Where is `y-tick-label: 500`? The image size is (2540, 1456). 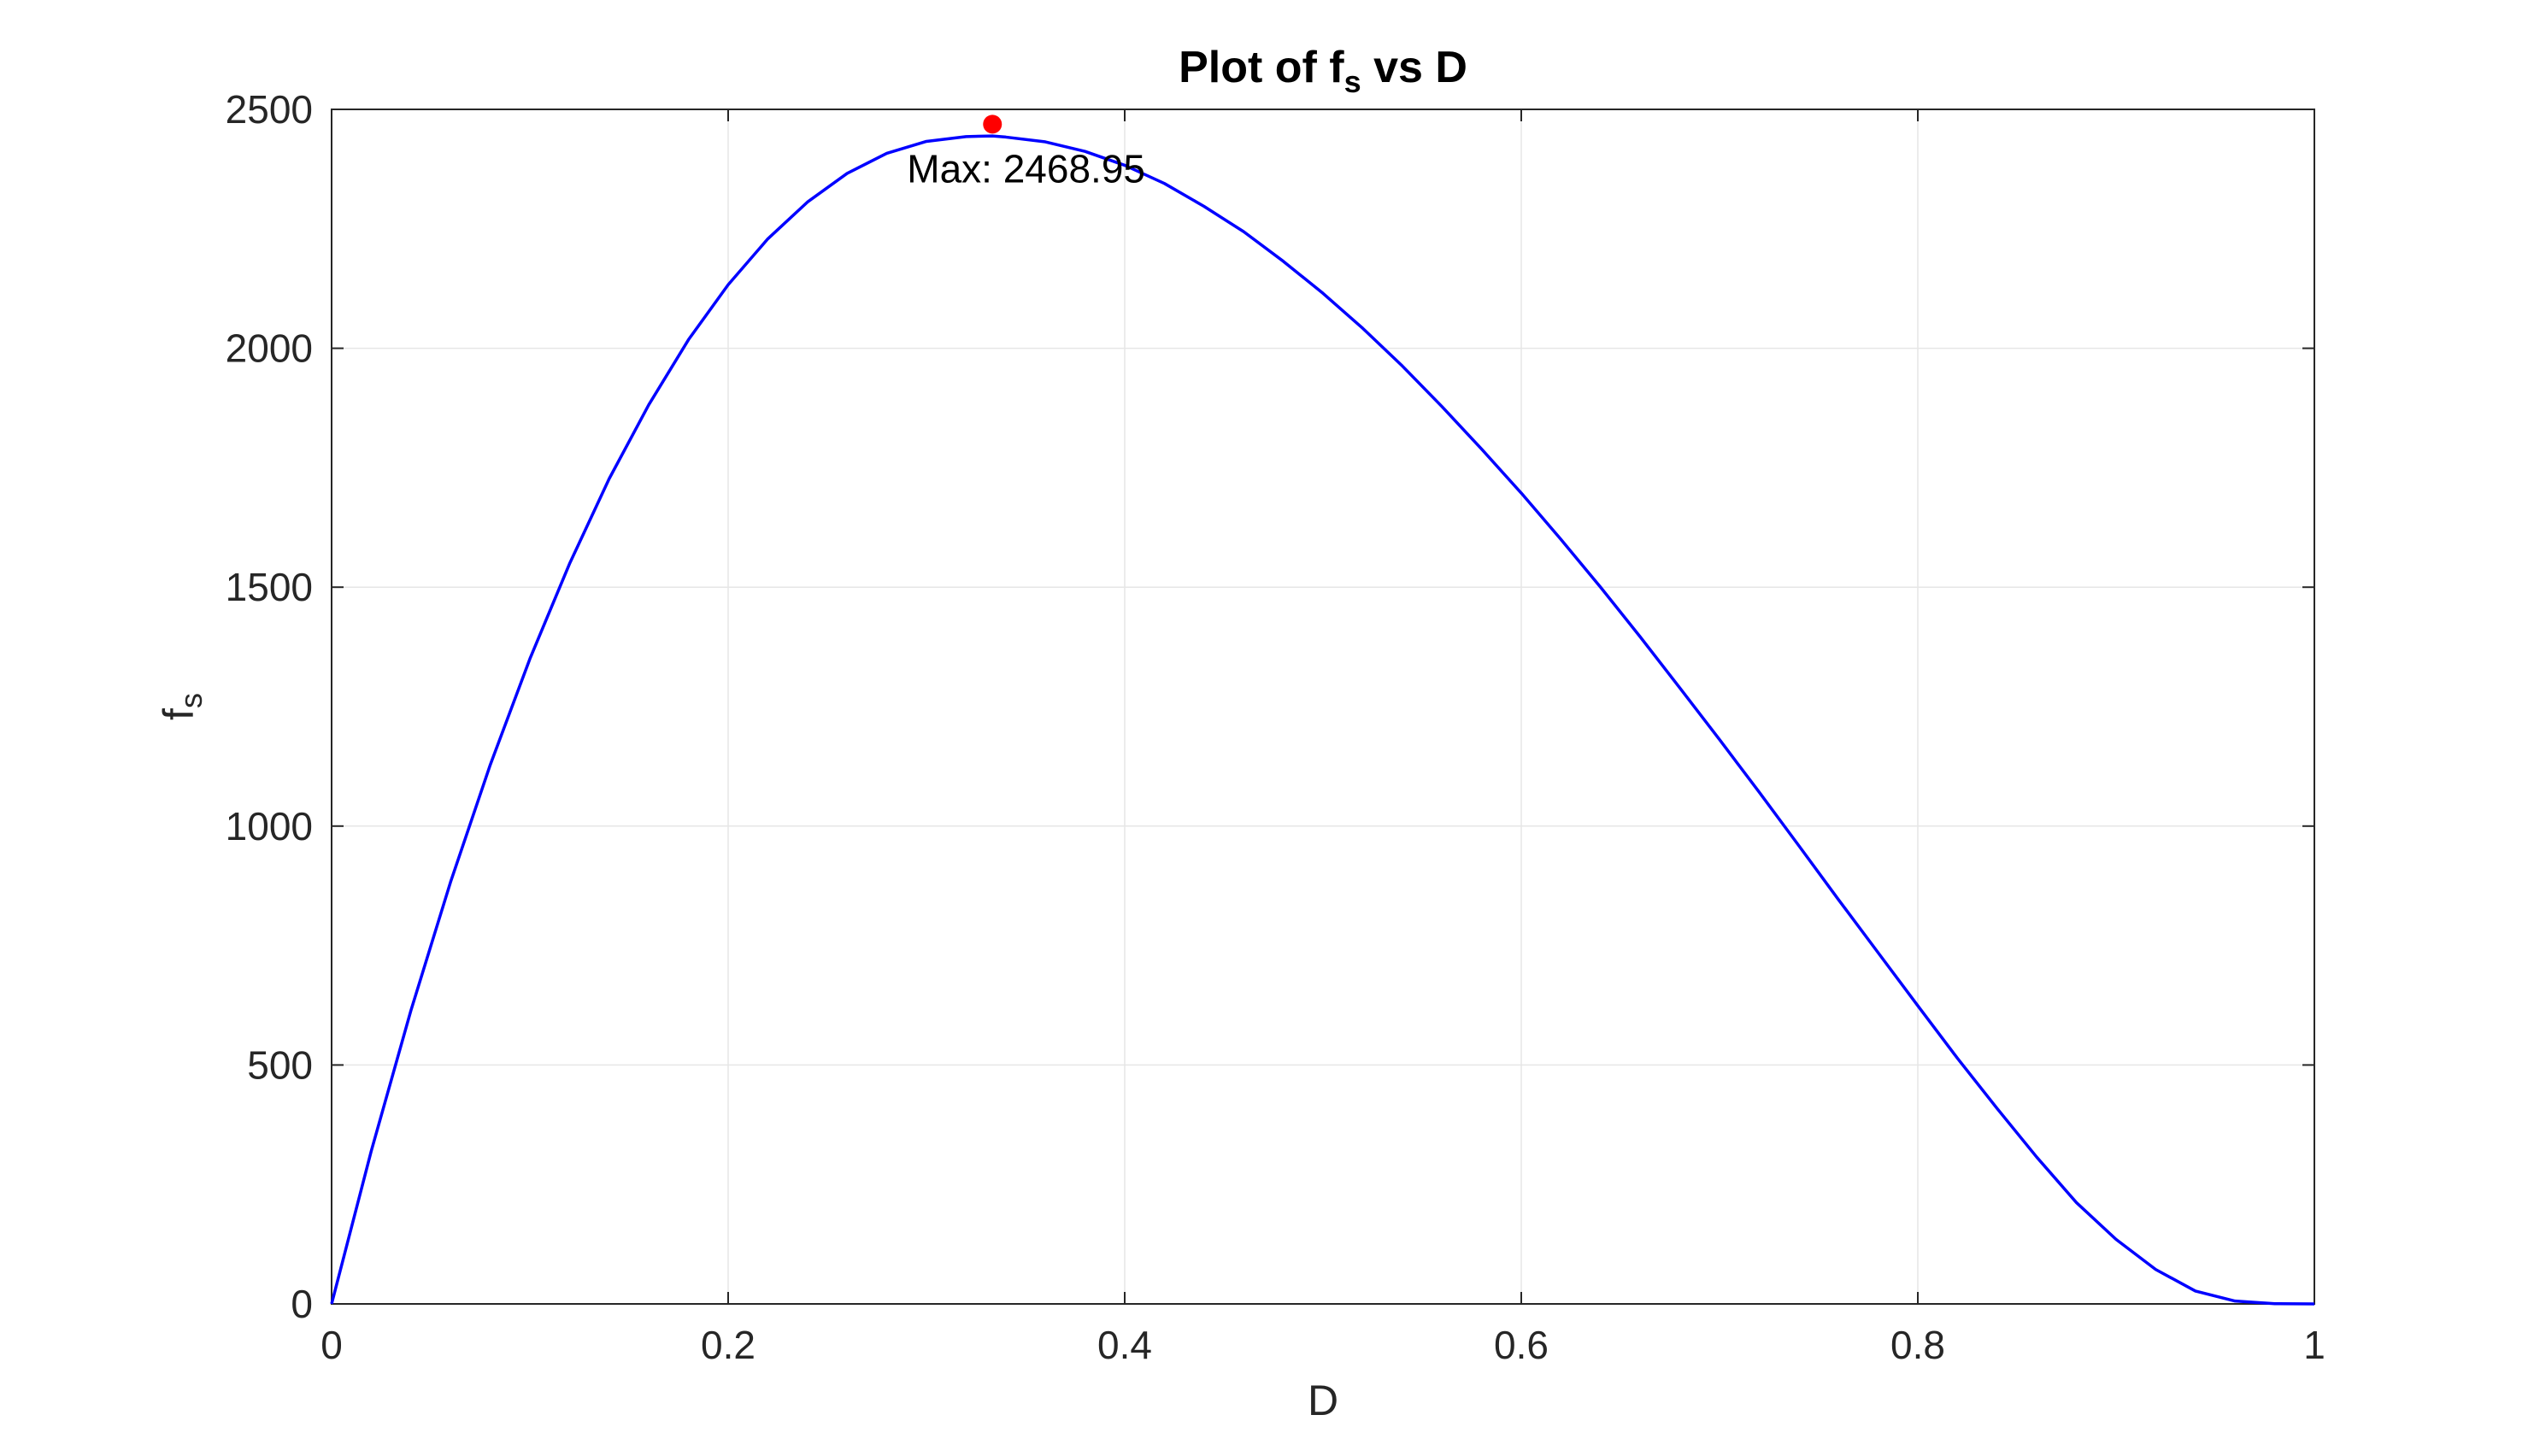
y-tick-label: 500 is located at coordinates (280, 1065).